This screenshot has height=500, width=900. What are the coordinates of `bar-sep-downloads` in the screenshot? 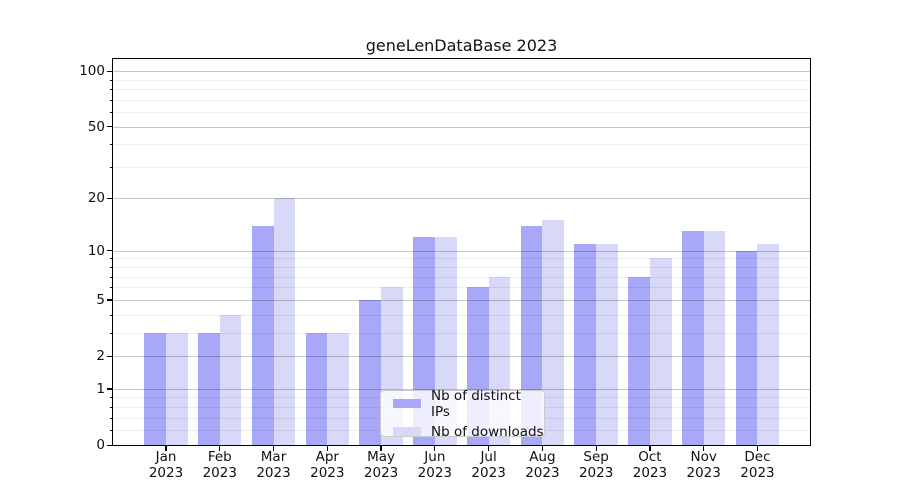 It's located at (607, 344).